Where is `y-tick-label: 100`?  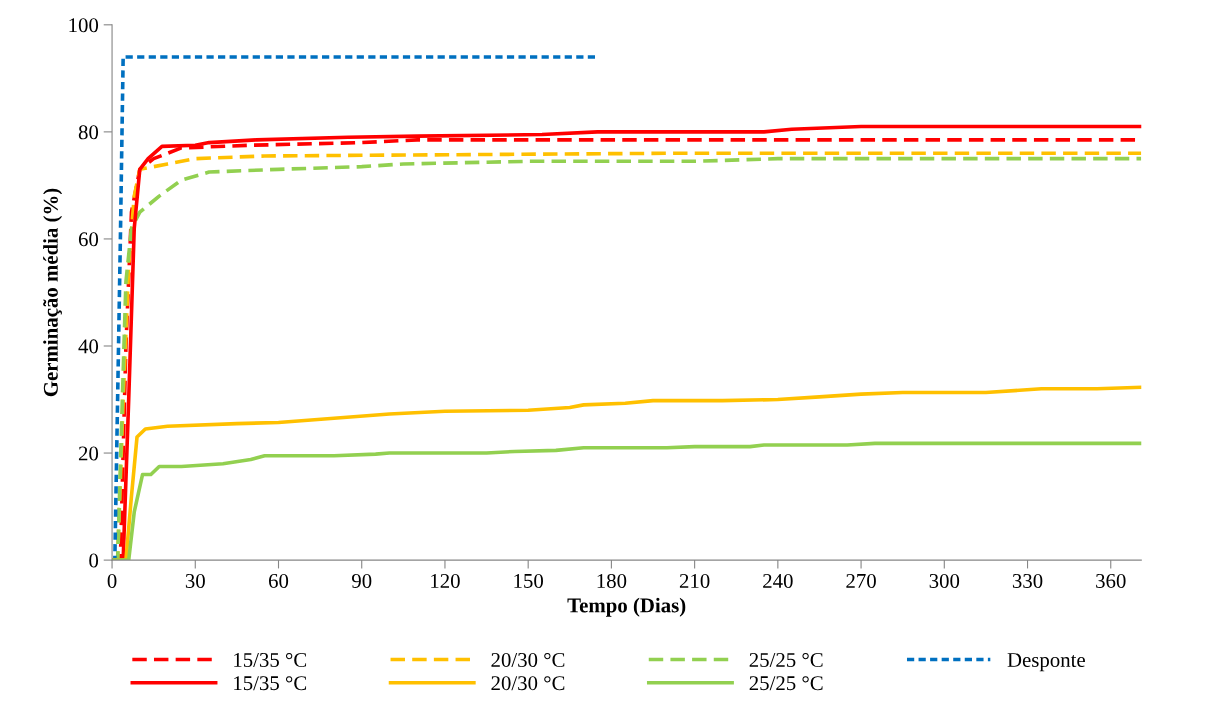
y-tick-label: 100 is located at coordinates (84, 25).